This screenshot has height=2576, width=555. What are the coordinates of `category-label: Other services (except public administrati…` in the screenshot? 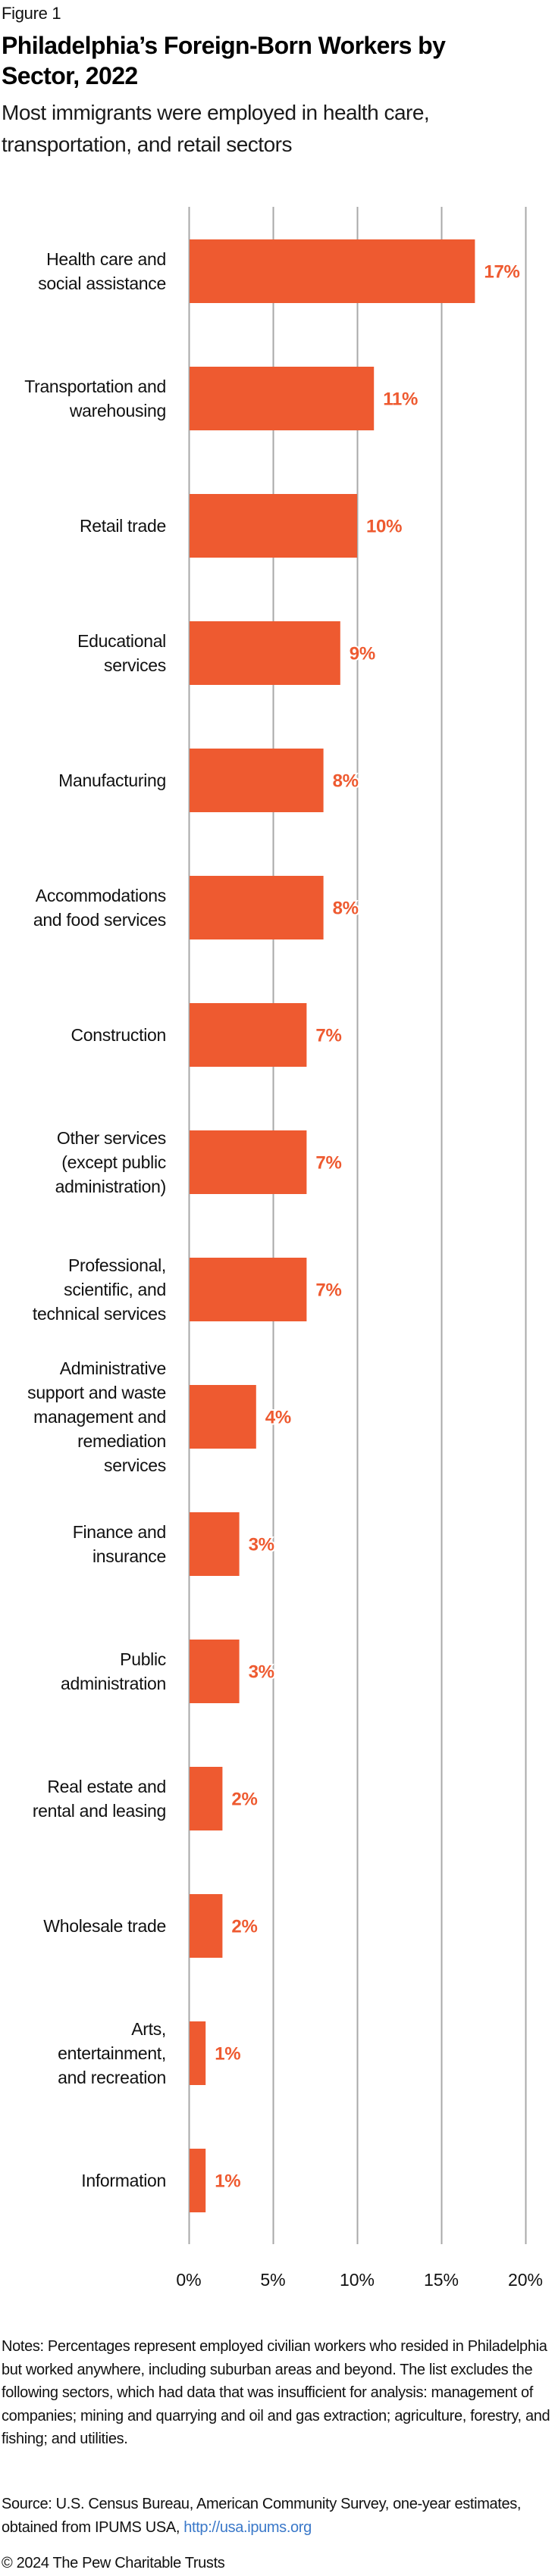 It's located at (110, 1162).